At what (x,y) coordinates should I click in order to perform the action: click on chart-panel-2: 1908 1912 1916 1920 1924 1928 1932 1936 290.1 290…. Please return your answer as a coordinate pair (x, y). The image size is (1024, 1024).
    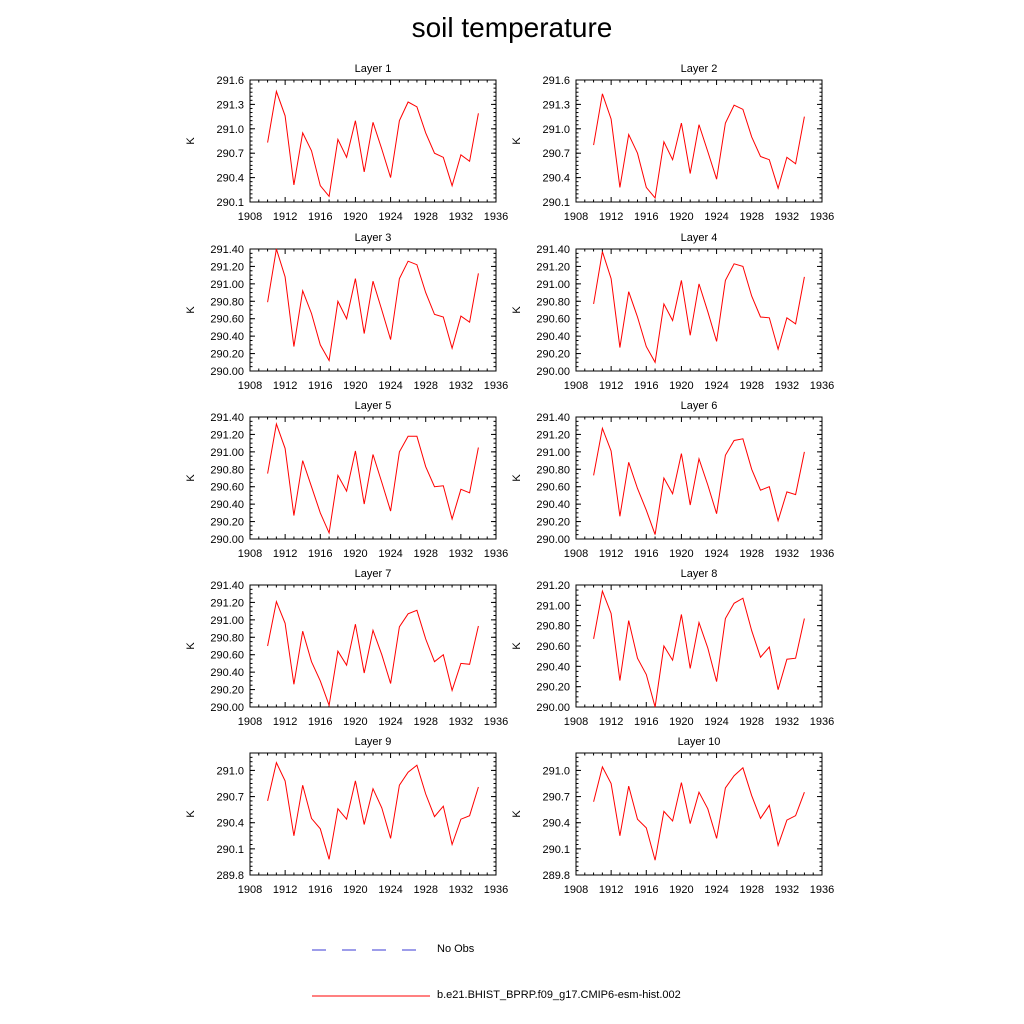
    Looking at the image, I should click on (672, 143).